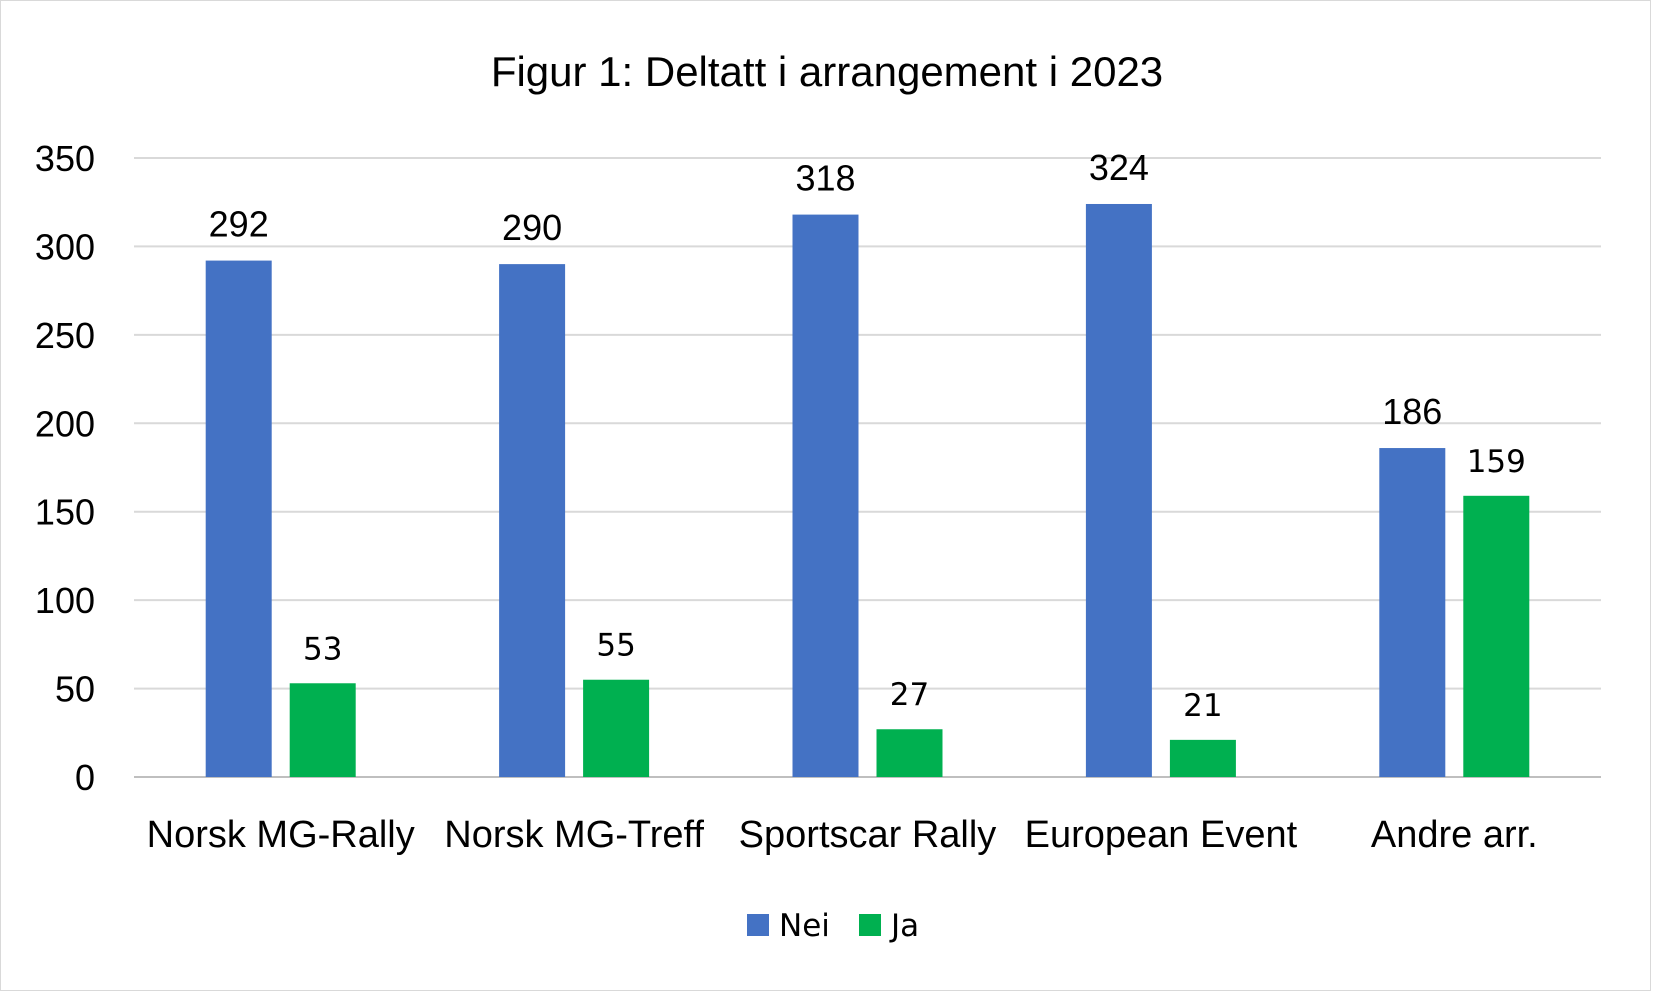  I want to click on data-label-nei-1: 290, so click(532, 227).